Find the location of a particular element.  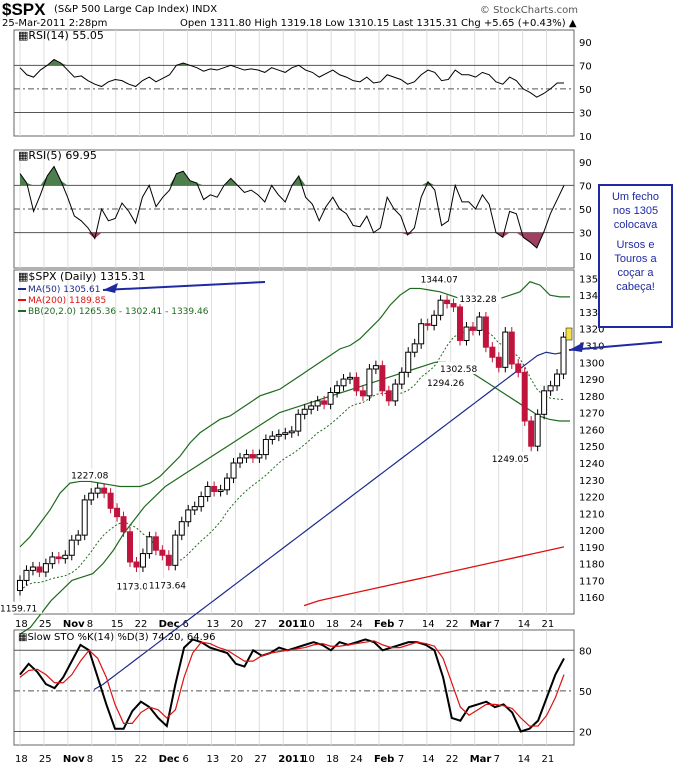

annotation-line-1: Um fecho nos 1305 colocava is located at coordinates (635, 211).